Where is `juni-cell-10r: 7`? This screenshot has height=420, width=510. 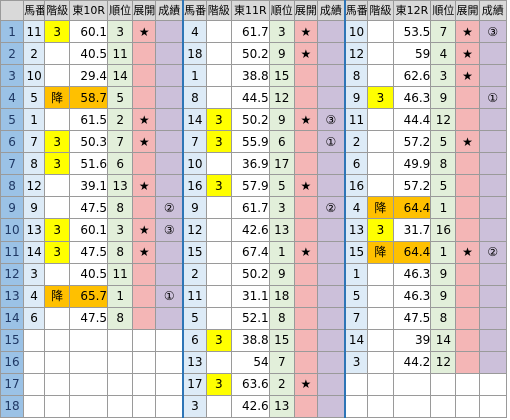
juni-cell-10r: 7 is located at coordinates (120, 142).